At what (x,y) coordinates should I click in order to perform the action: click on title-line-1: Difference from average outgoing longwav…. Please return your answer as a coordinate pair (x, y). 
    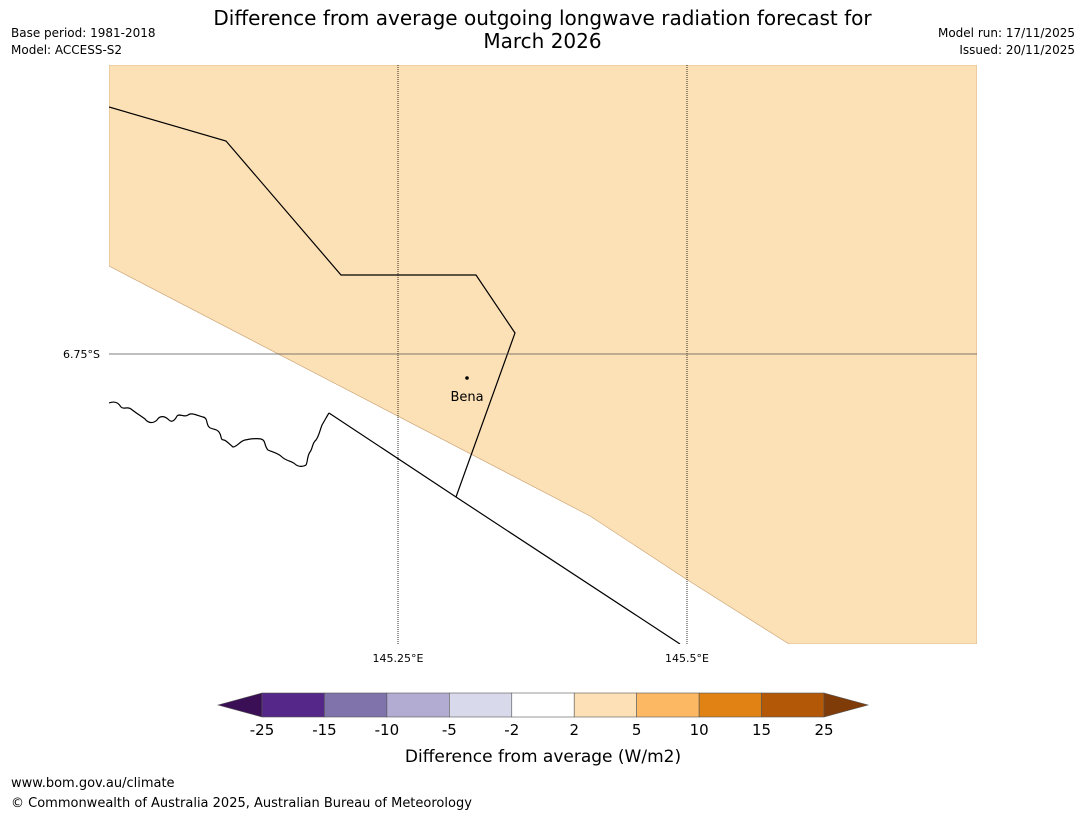
    Looking at the image, I should click on (542, 18).